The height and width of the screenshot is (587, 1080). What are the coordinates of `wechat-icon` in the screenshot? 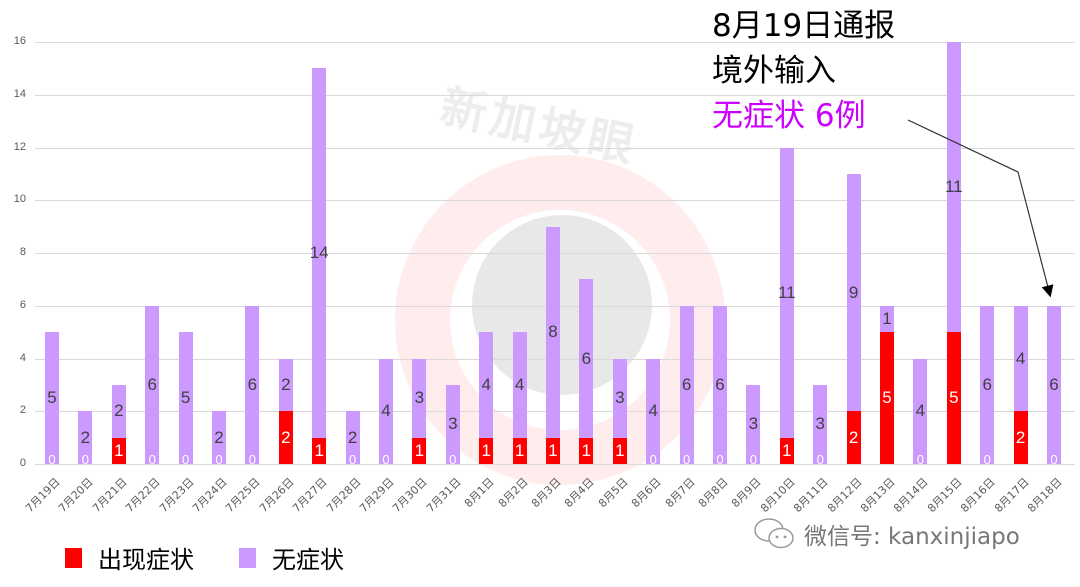 It's located at (774, 533).